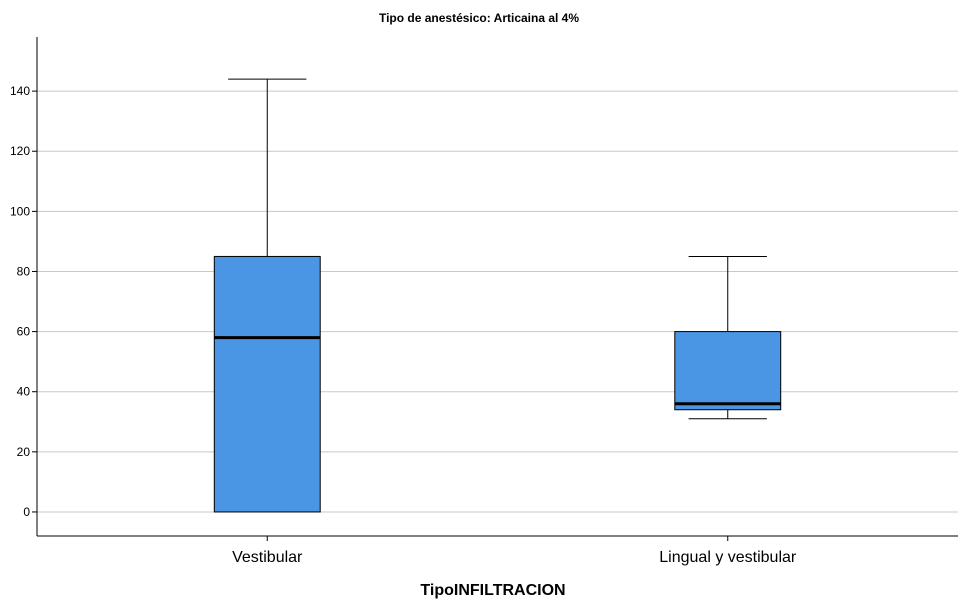  What do you see at coordinates (24, 392) in the screenshot?
I see `y-tick-label: 40` at bounding box center [24, 392].